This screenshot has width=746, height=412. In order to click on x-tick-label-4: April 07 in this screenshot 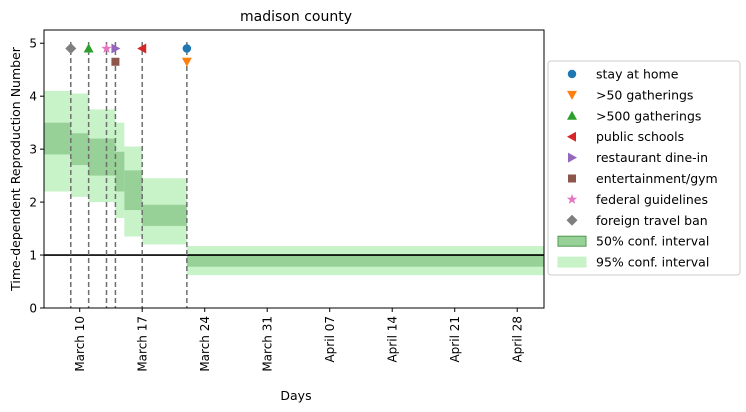, I will do `click(330, 339)`.